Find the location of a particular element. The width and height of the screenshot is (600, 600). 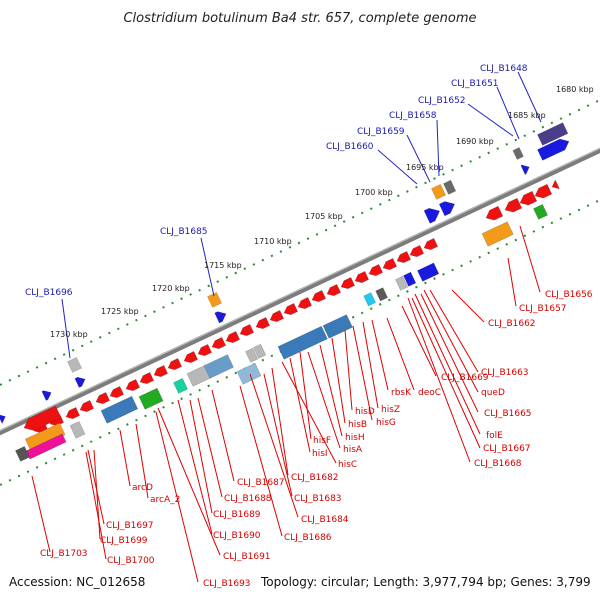

gene-label-b1648: CLJ_B1648 is located at coordinates (504, 69).